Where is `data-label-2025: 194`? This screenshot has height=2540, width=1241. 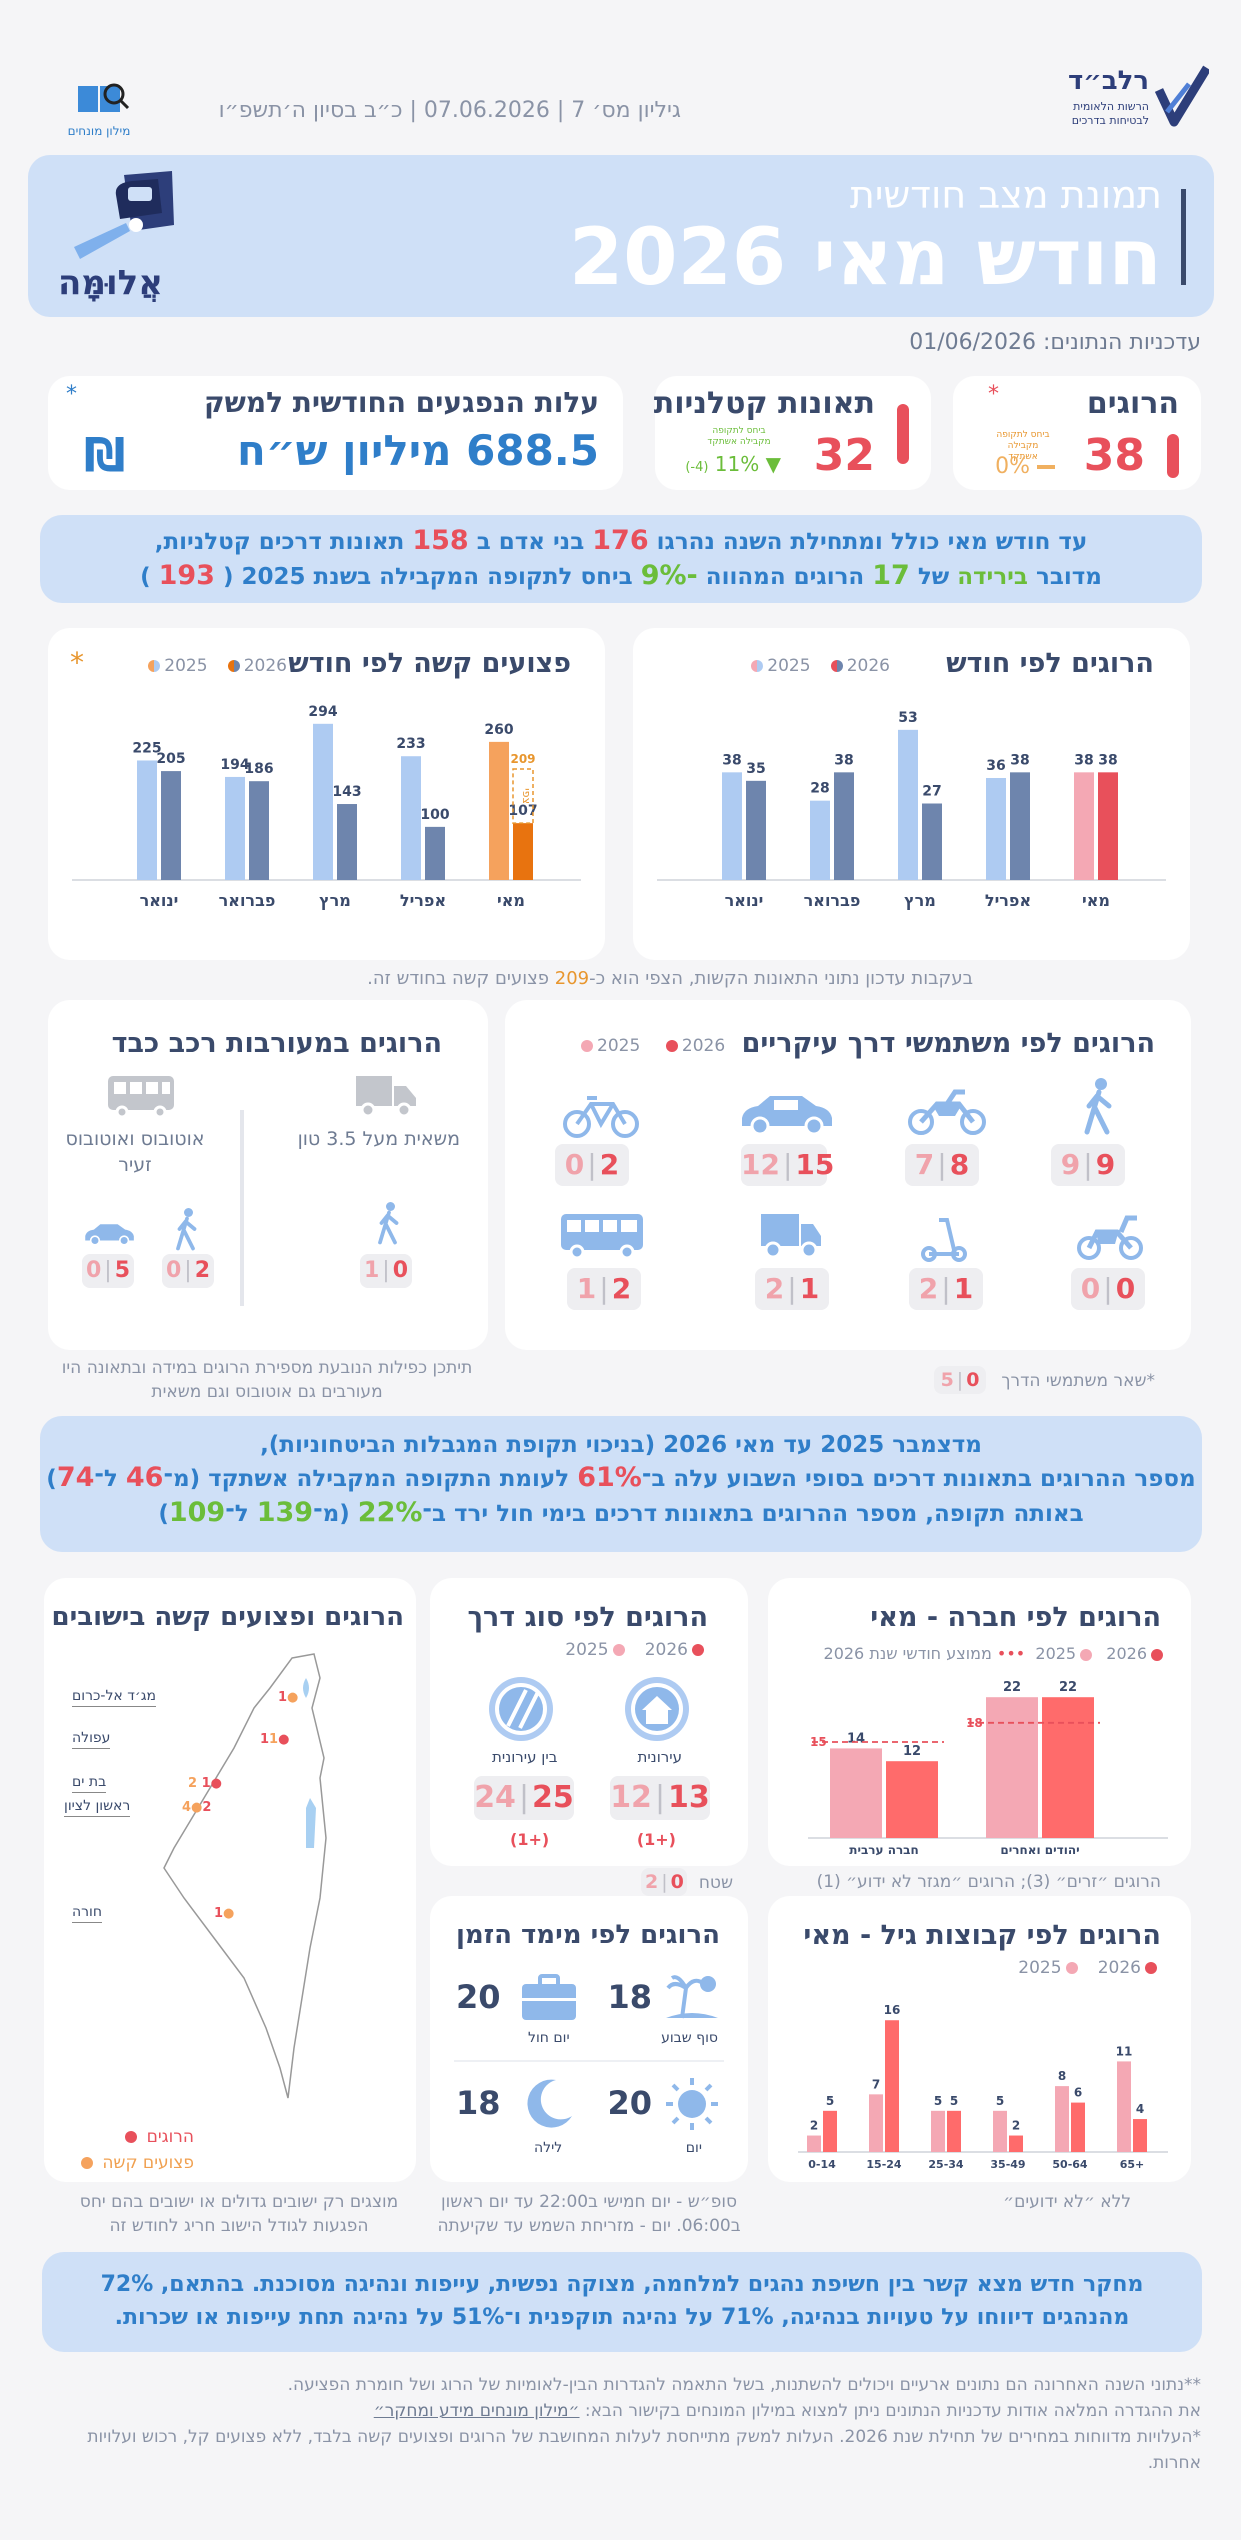
data-label-2025: 194 is located at coordinates (234, 765).